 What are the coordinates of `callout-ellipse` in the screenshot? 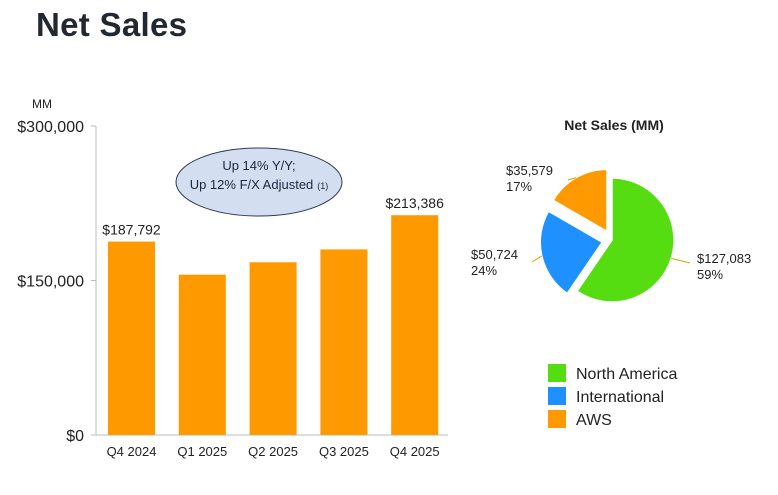 It's located at (259, 182).